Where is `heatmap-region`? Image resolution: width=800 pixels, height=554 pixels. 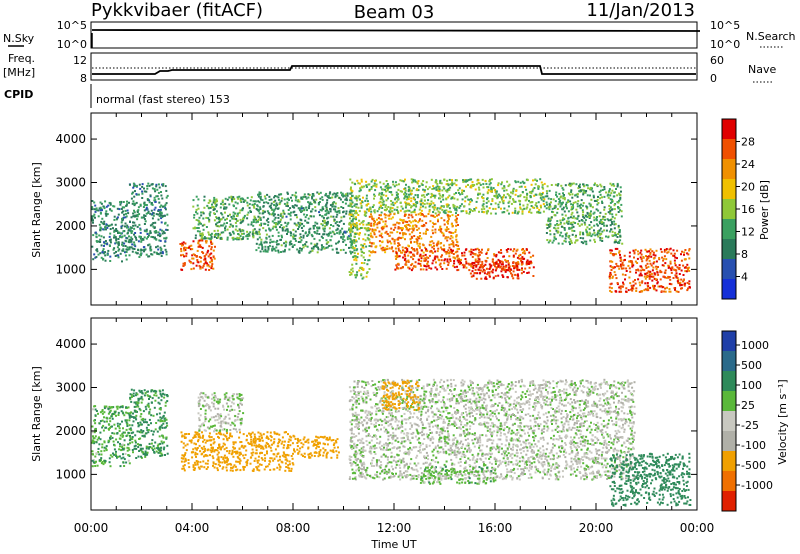
heatmap-region is located at coordinates (148, 220).